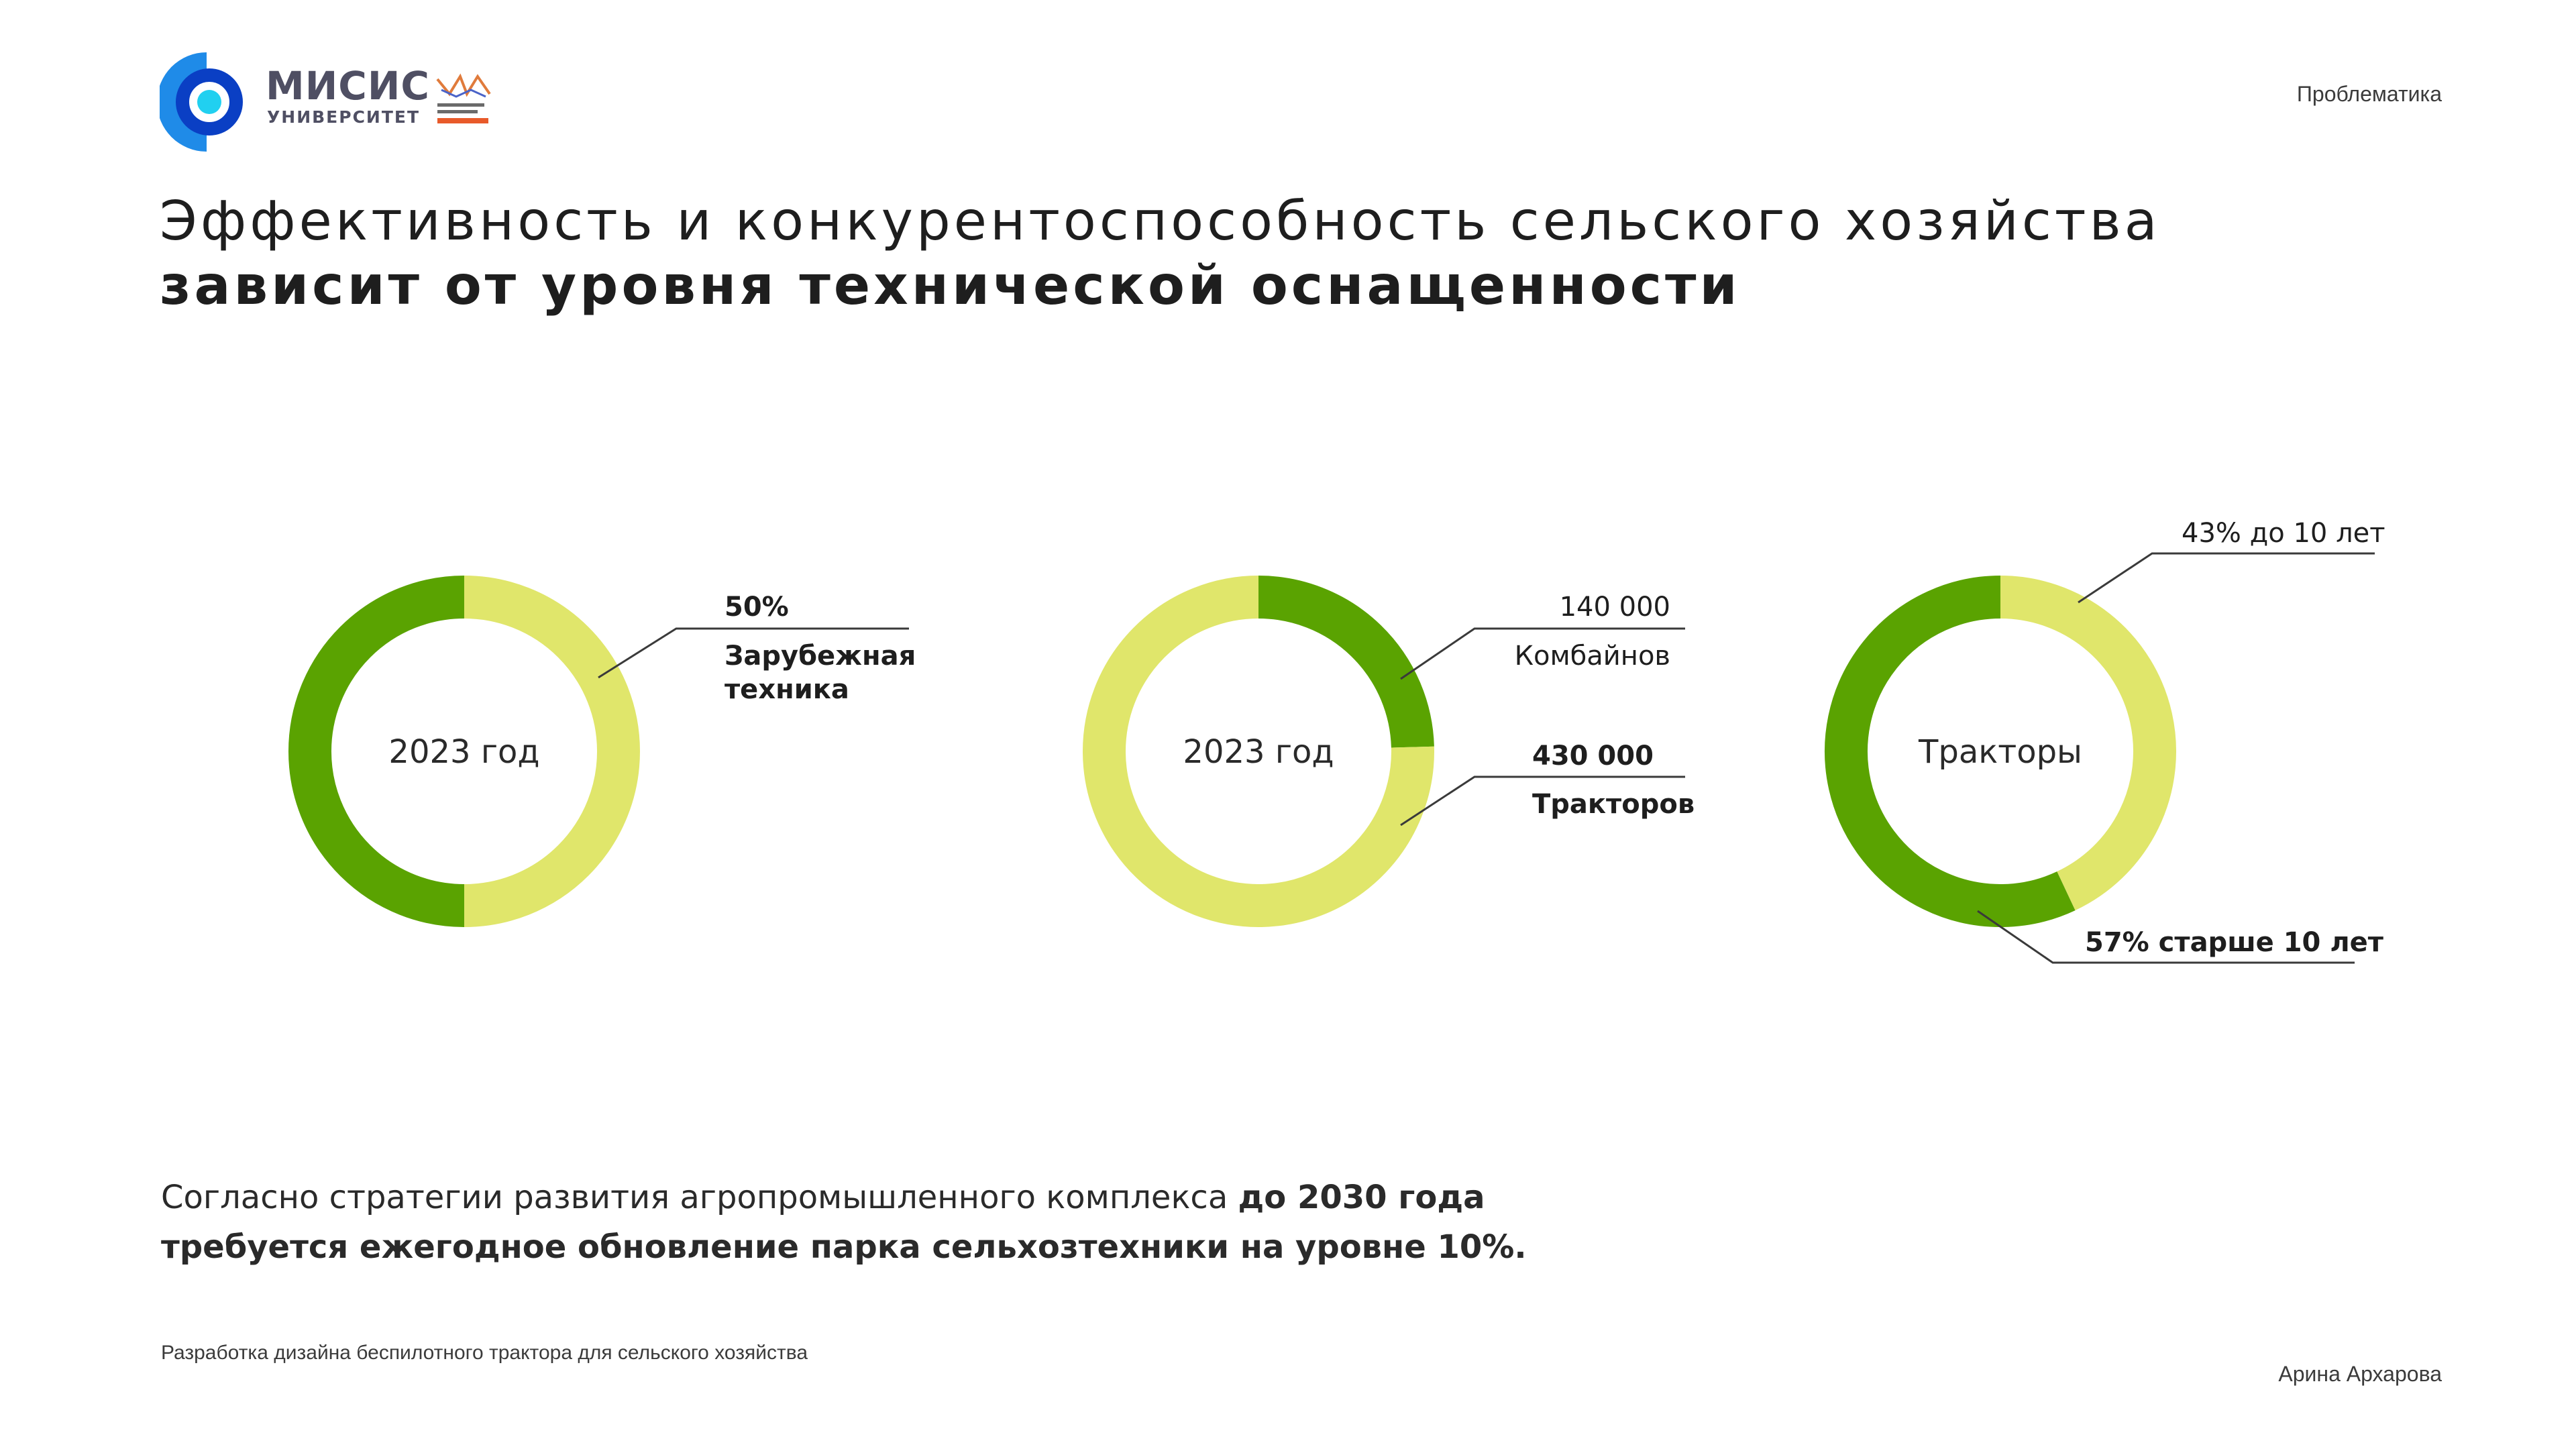  I want to click on donut-1-label-1-line-3: техника, so click(786, 689).